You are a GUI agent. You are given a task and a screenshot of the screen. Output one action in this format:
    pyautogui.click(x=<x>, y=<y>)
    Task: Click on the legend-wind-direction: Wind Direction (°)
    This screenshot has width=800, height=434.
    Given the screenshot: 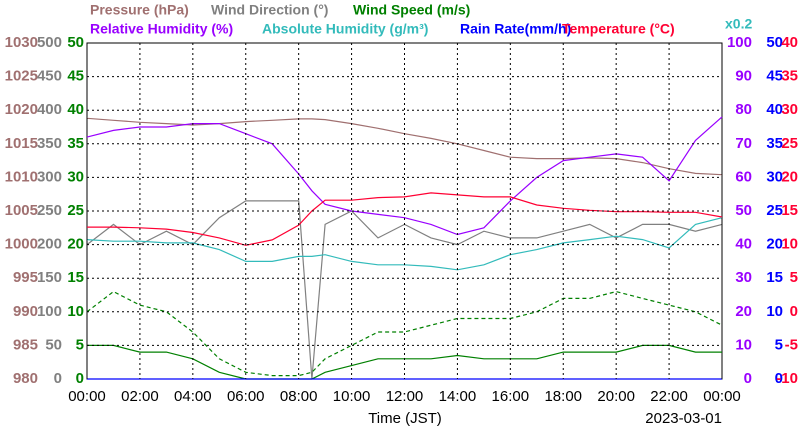 What is the action you would take?
    pyautogui.click(x=269, y=10)
    